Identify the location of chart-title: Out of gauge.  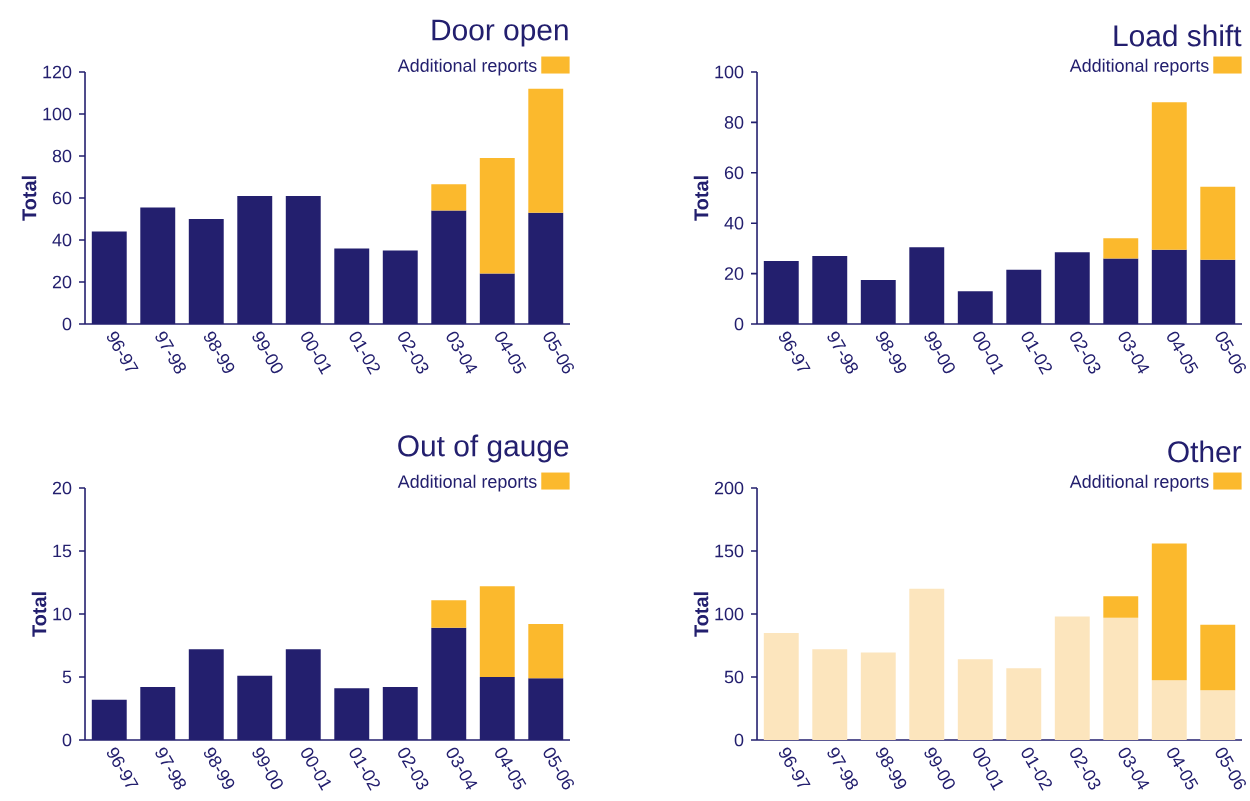
(483, 448).